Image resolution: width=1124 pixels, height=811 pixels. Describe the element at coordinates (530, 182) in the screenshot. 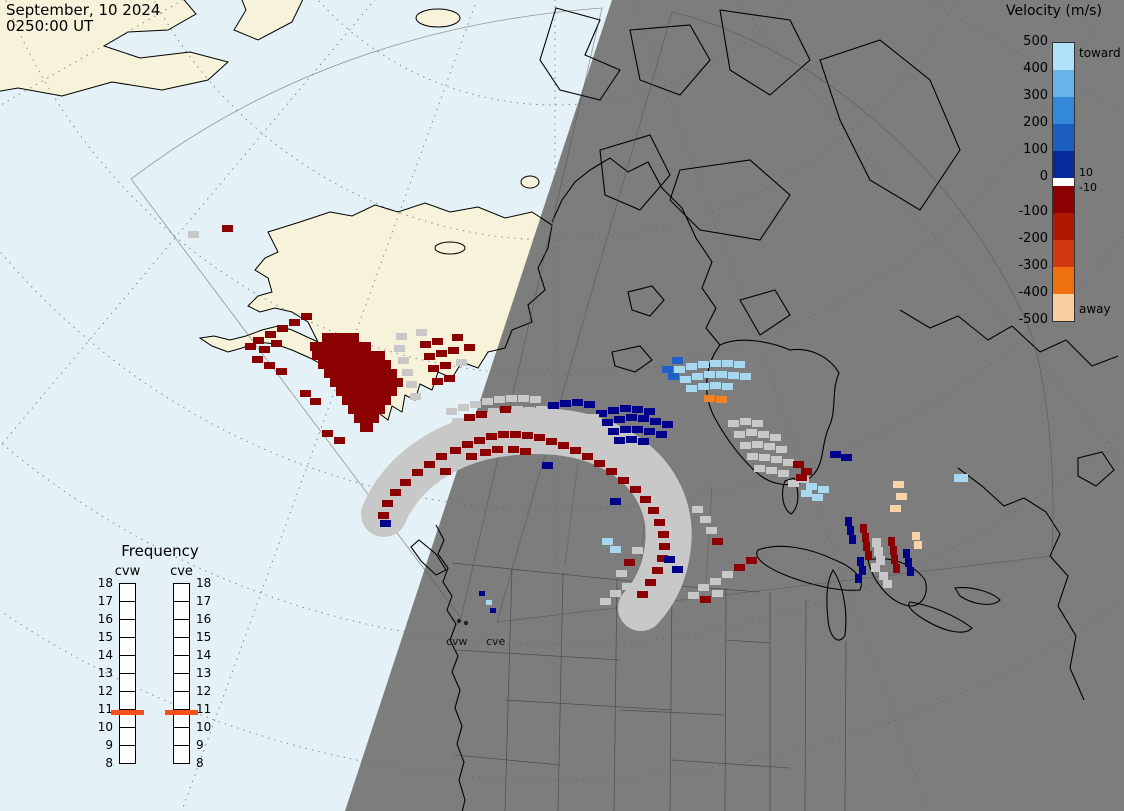

I see `diomede-island` at that location.